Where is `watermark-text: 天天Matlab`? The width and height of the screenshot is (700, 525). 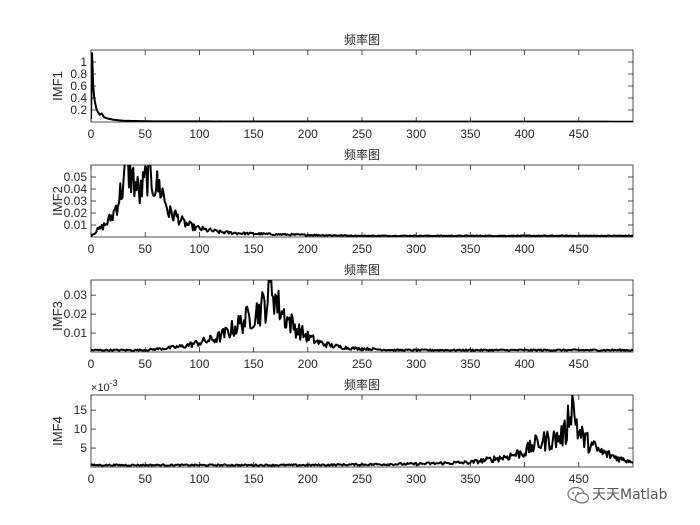
watermark-text: 天天Matlab is located at coordinates (630, 495).